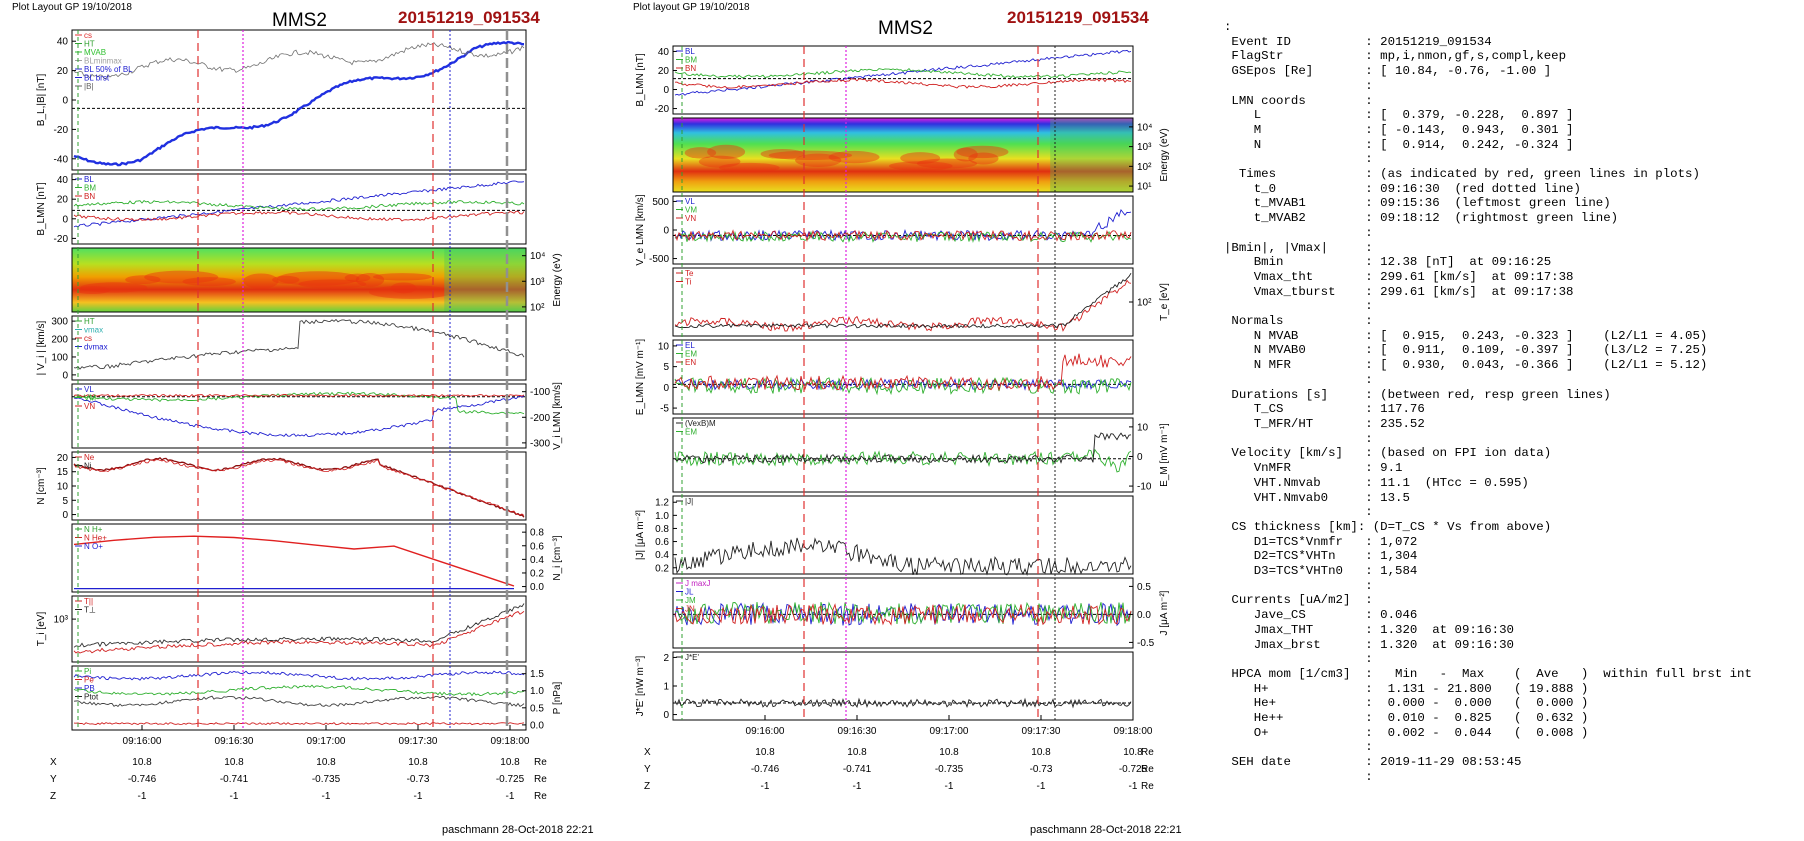 This screenshot has height=841, width=1804. I want to click on right-ytick-label: 0.4, so click(662, 555).